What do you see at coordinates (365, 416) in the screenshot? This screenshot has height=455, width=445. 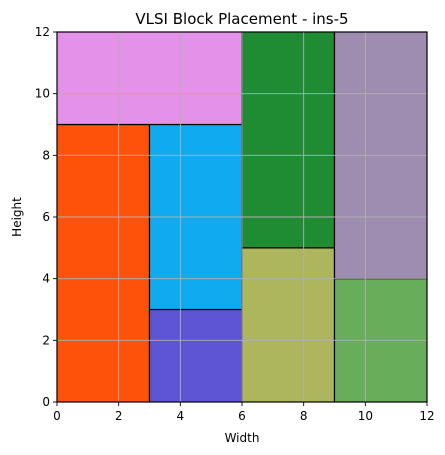 I see `x-tick-label: 10` at bounding box center [365, 416].